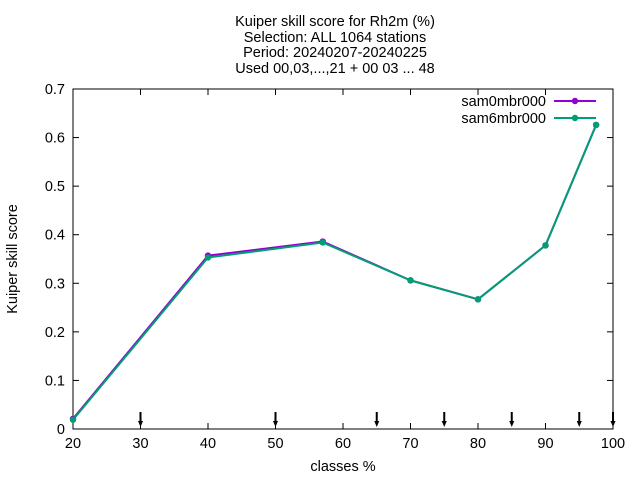  Describe the element at coordinates (410, 444) in the screenshot. I see `x-tick-label: 70` at that location.